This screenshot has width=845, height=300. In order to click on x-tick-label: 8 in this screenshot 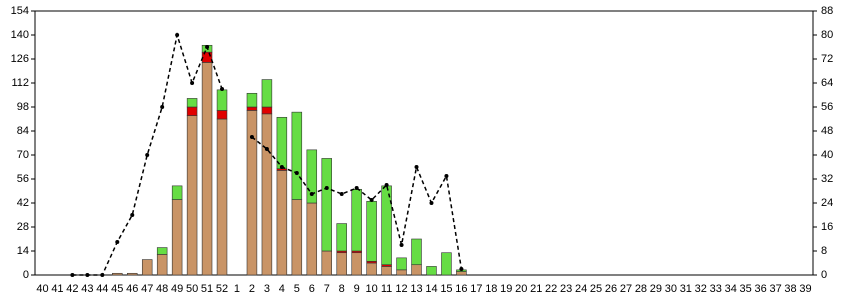, I will do `click(342, 289)`.